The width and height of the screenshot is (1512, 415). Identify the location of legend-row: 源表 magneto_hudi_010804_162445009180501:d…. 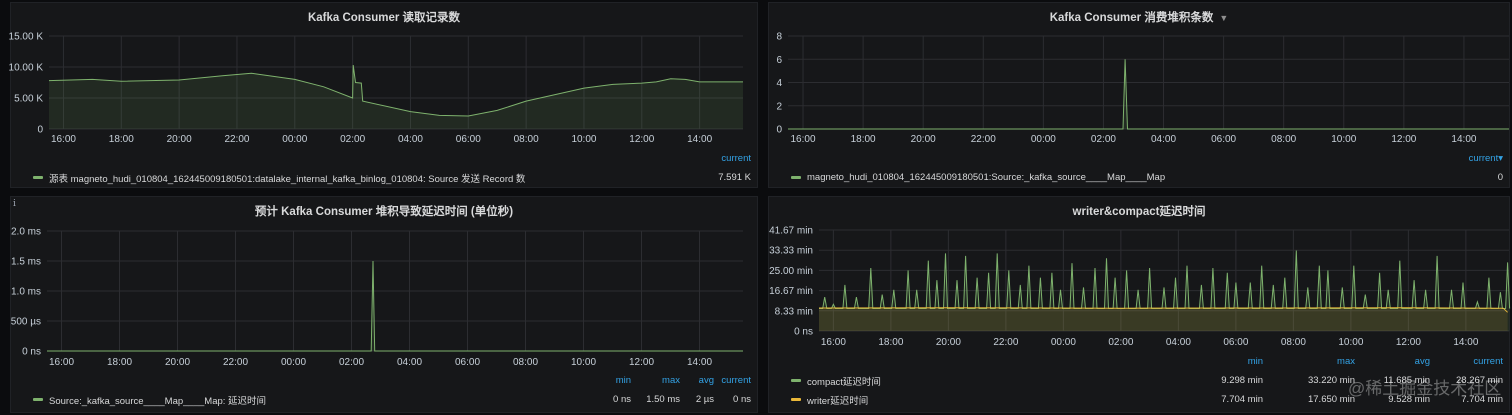
(392, 177).